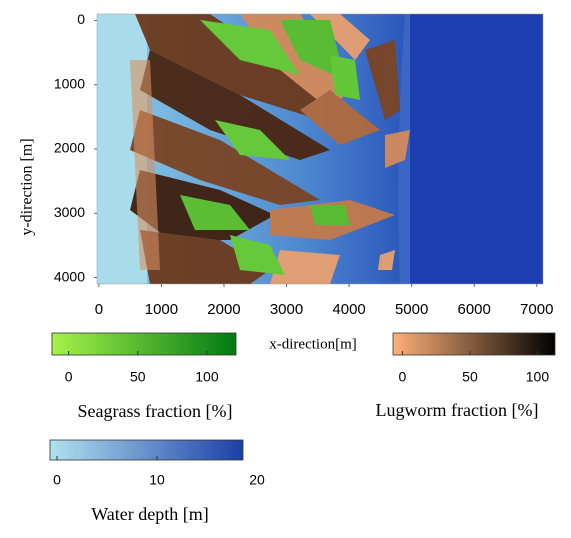  Describe the element at coordinates (157, 480) in the screenshot. I see `colorbar-tick-label: 10` at that location.